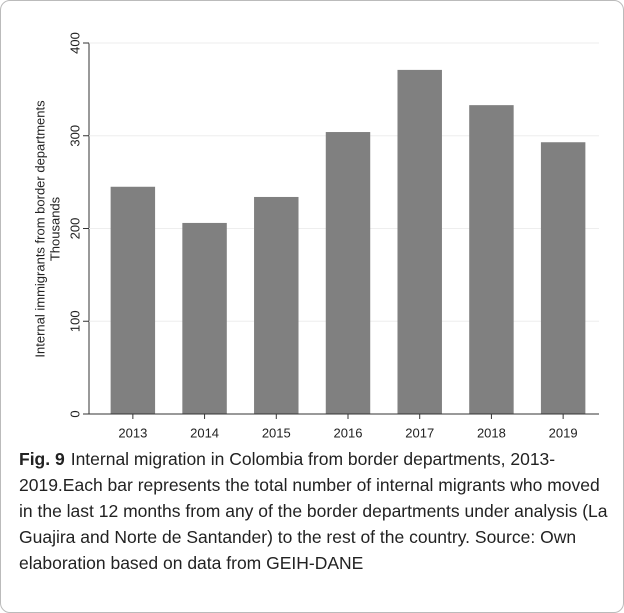 The height and width of the screenshot is (613, 624). What do you see at coordinates (74, 136) in the screenshot?
I see `y-tick-label: 300` at bounding box center [74, 136].